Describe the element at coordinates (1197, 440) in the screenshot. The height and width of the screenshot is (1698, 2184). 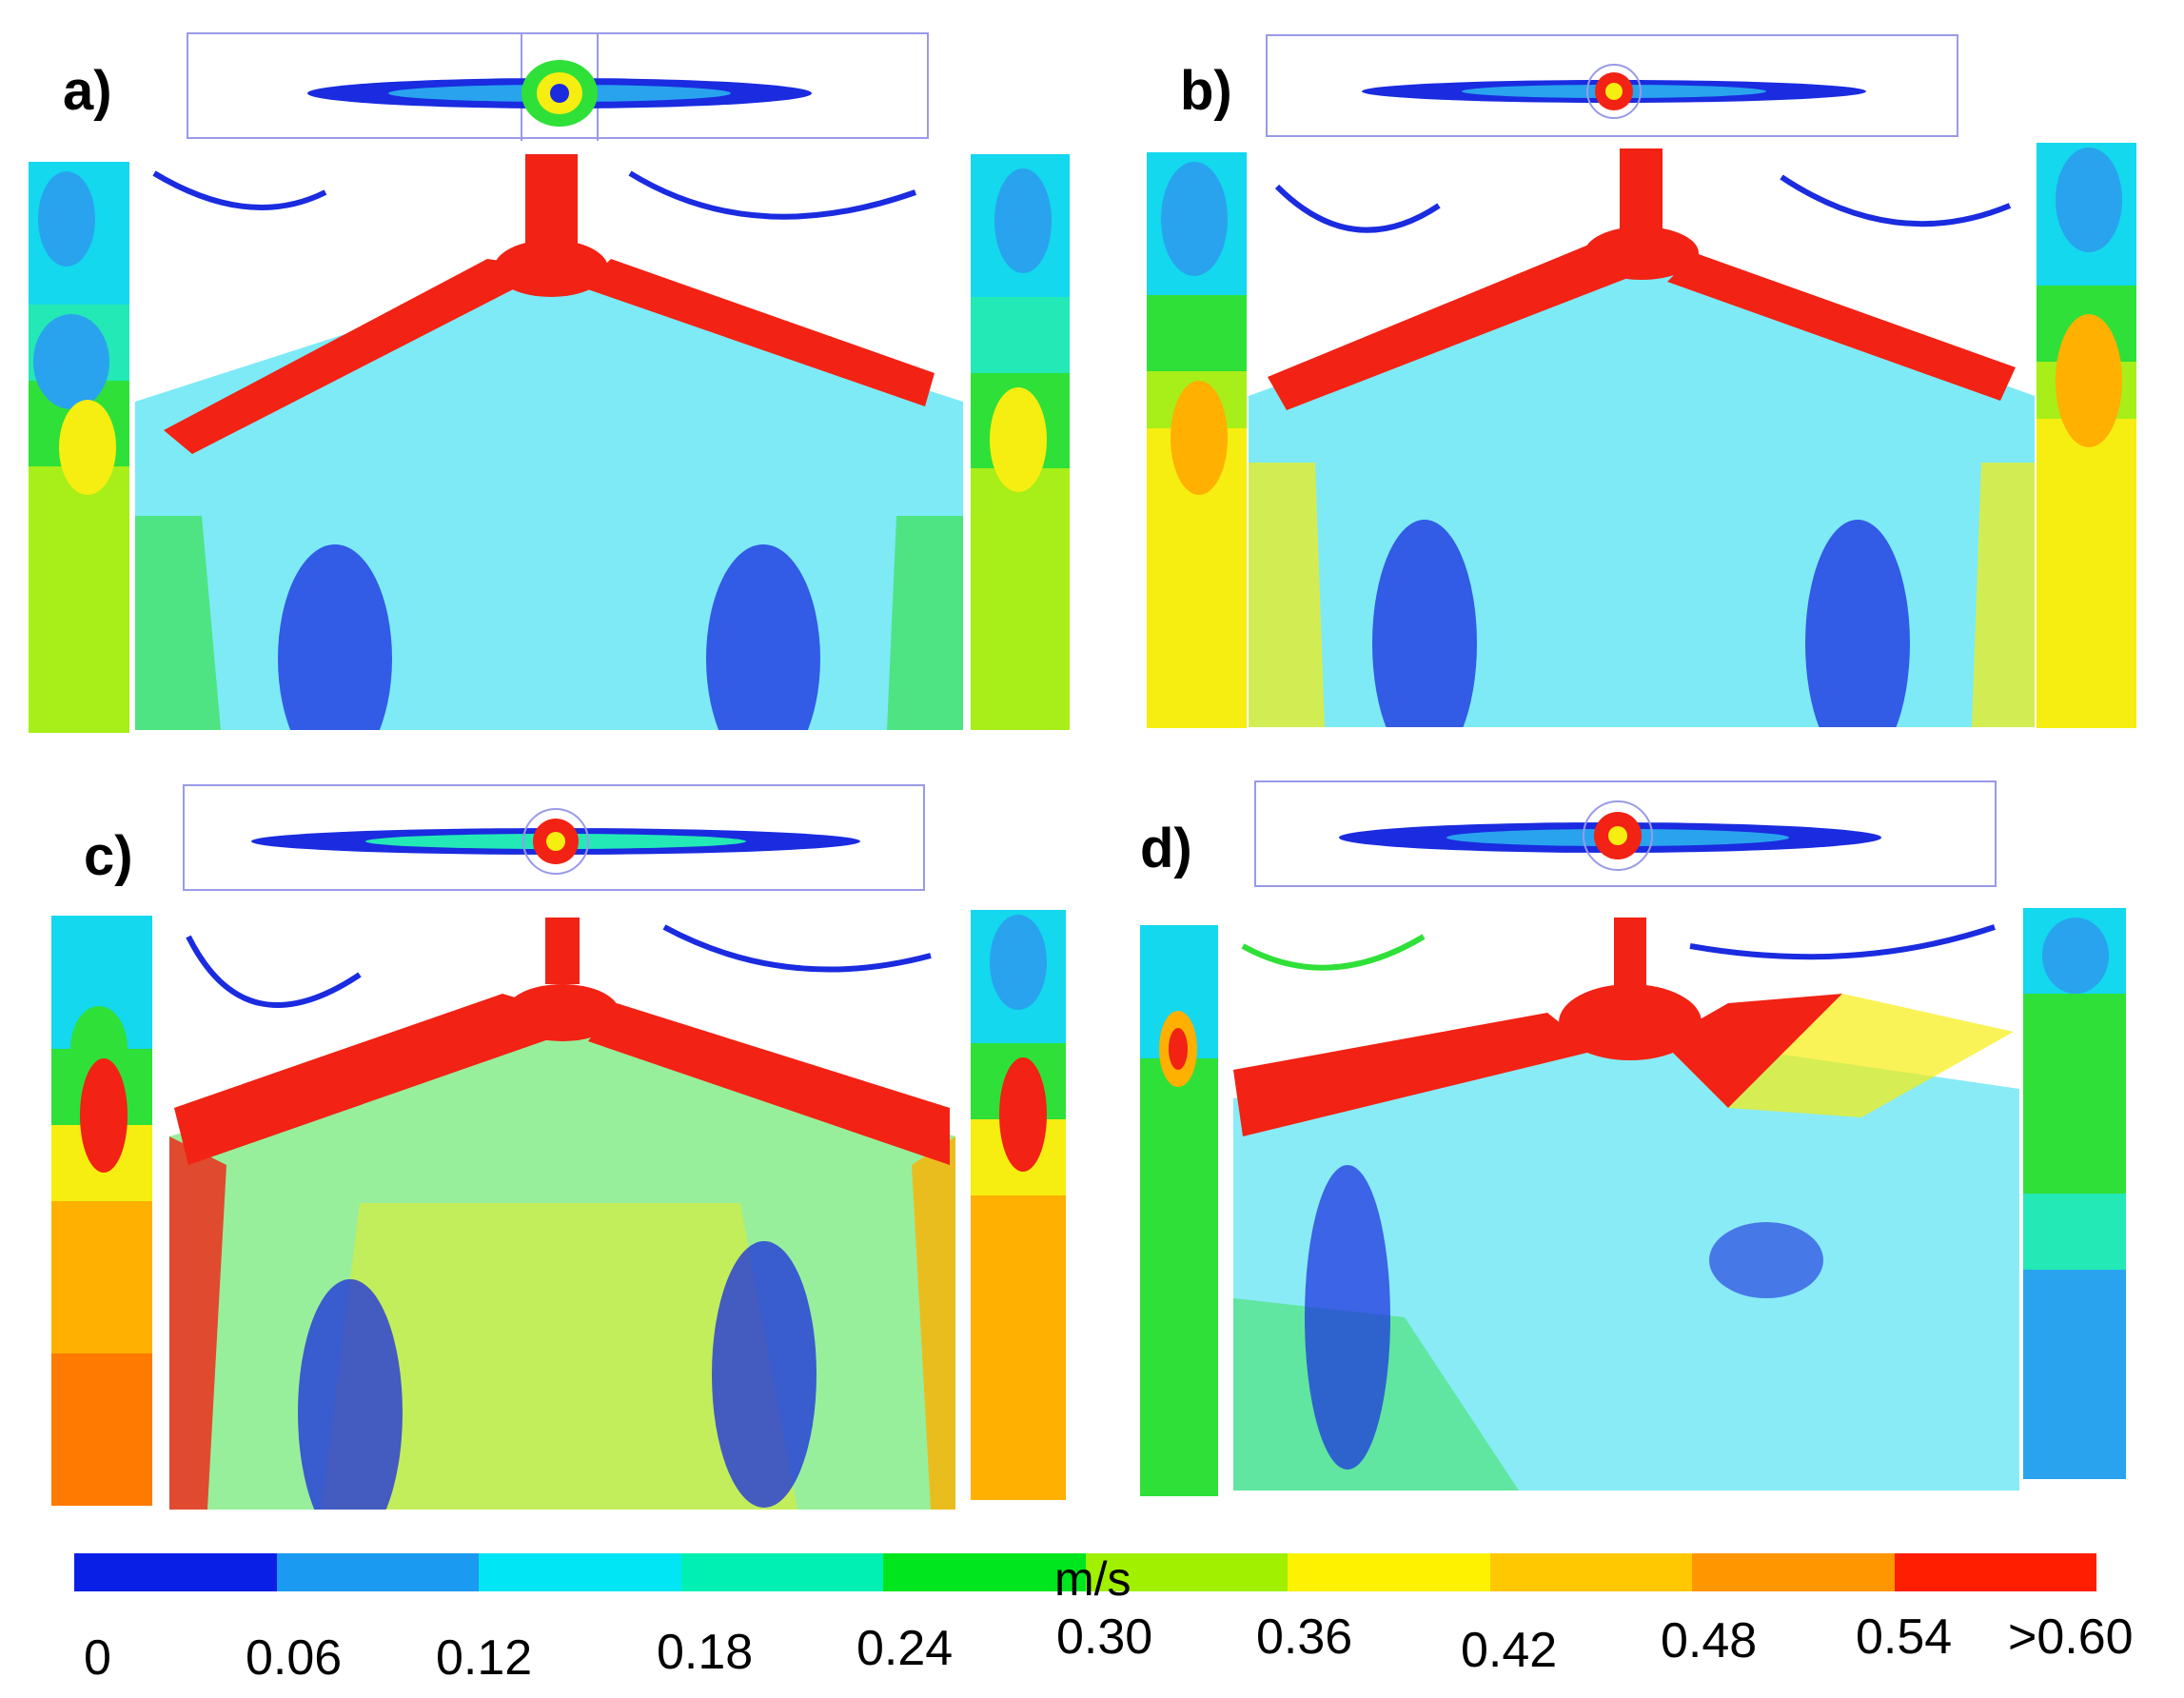
I see `side-contour-left-b` at that location.